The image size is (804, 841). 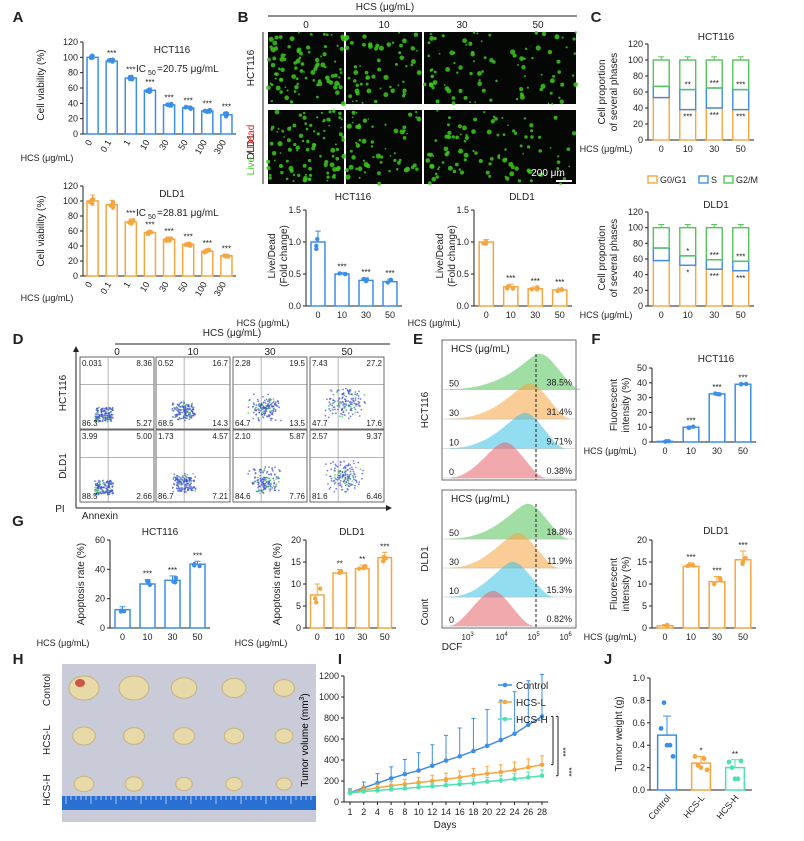 What do you see at coordinates (117, 466) in the screenshot?
I see `plot-frame` at bounding box center [117, 466].